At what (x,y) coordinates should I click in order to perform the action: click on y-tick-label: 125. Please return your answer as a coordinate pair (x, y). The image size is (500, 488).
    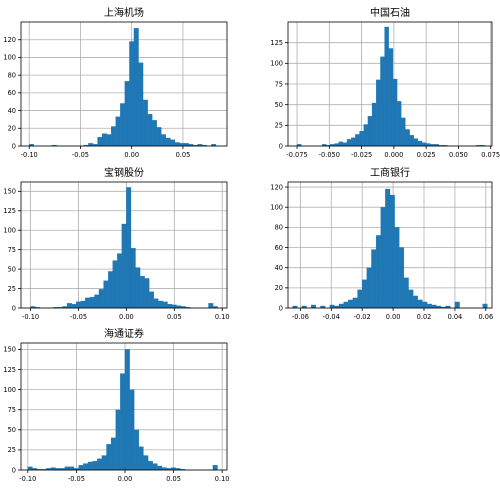
    Looking at the image, I should click on (9, 211).